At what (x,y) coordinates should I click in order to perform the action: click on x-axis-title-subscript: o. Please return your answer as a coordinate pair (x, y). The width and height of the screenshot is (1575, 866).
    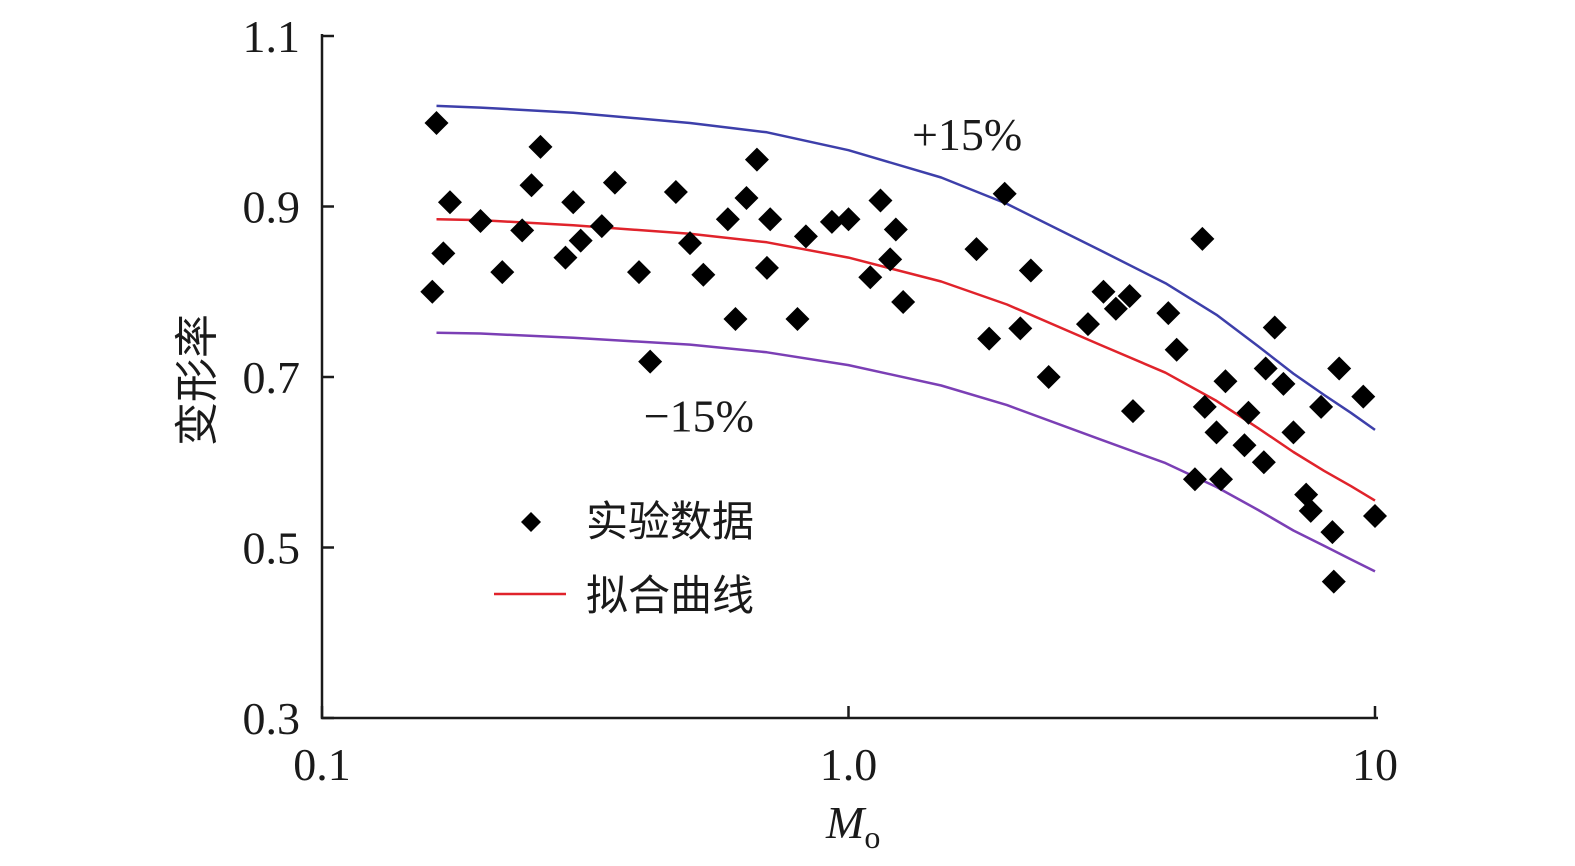
    Looking at the image, I should click on (872, 837).